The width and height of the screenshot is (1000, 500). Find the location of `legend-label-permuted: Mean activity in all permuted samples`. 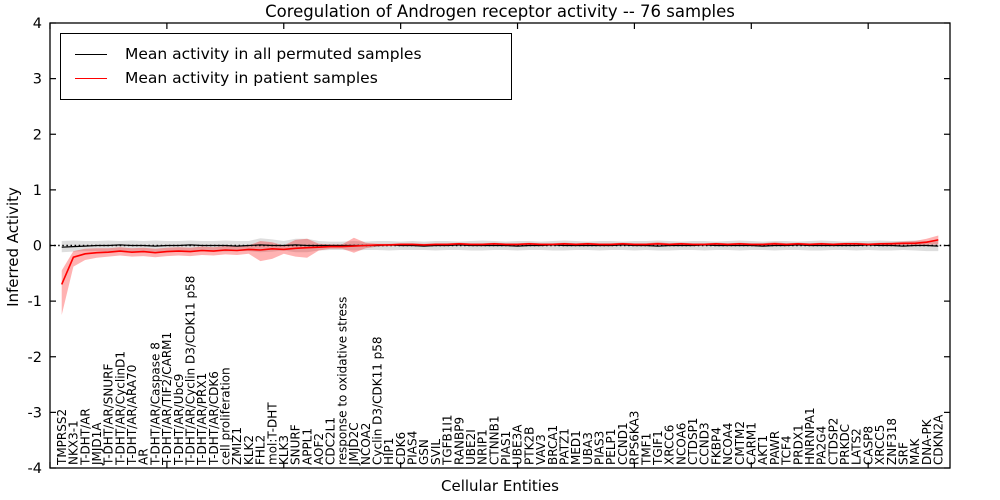

legend-label-permuted: Mean activity in all permuted samples is located at coordinates (273, 53).